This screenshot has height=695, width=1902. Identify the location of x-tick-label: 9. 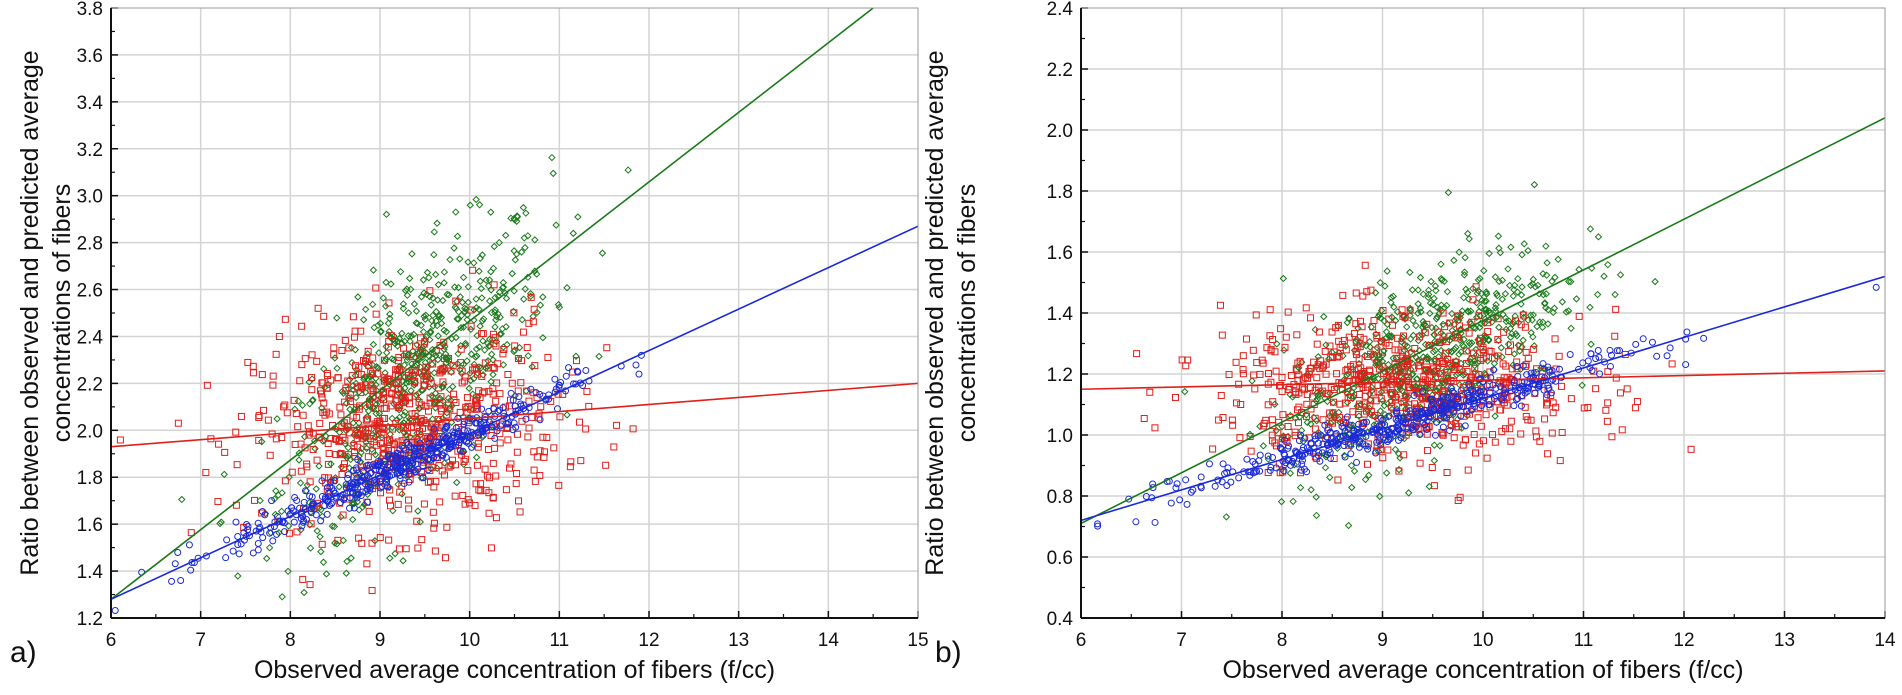
(1382, 640).